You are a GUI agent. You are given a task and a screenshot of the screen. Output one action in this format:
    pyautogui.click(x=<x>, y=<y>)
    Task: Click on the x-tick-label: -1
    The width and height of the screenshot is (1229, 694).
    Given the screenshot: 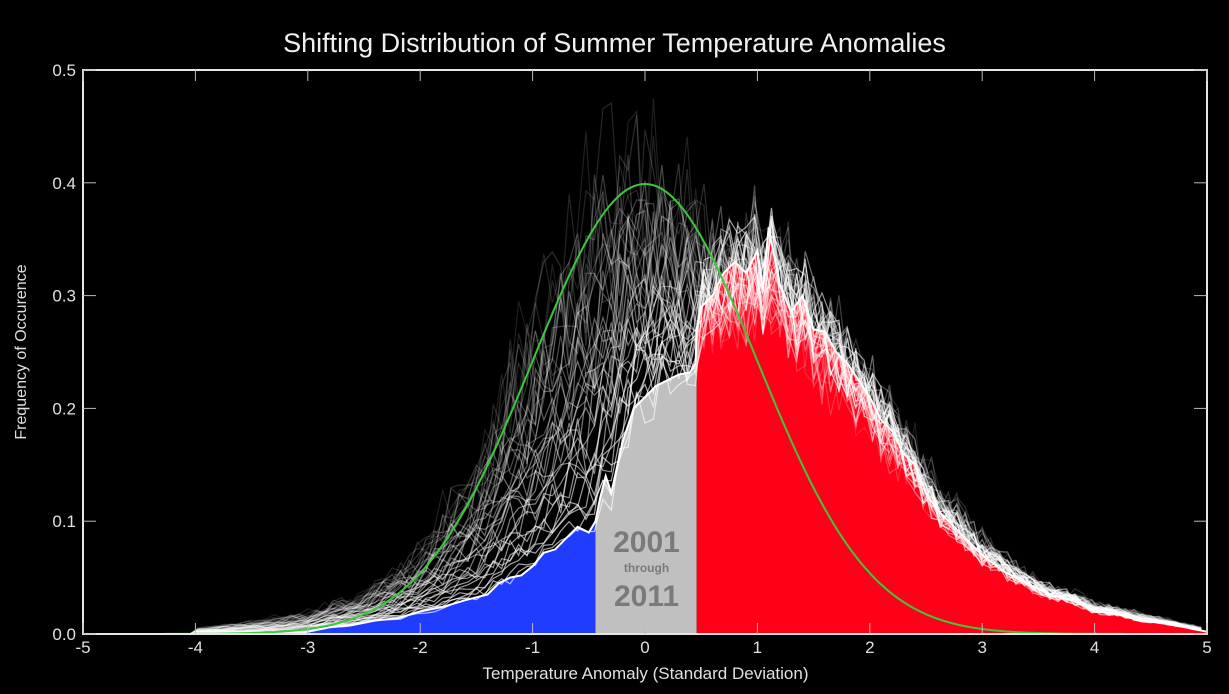 What is the action you would take?
    pyautogui.click(x=532, y=647)
    